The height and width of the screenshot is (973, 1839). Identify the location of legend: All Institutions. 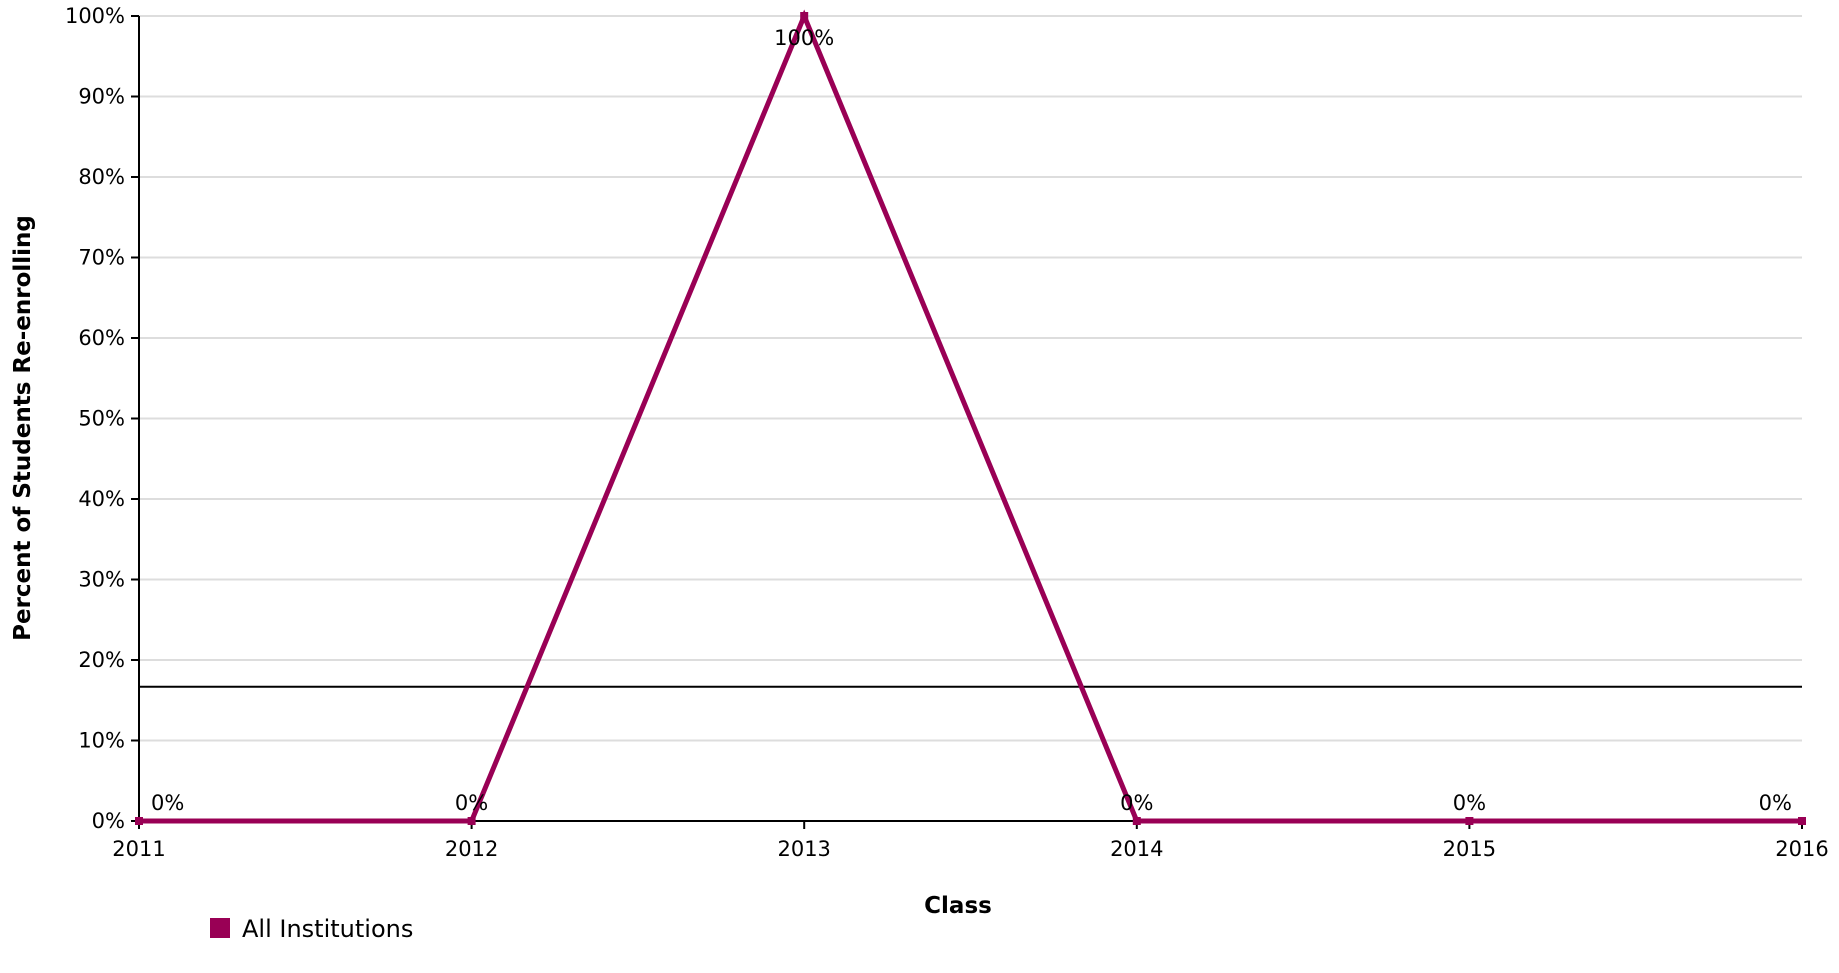
(311, 929).